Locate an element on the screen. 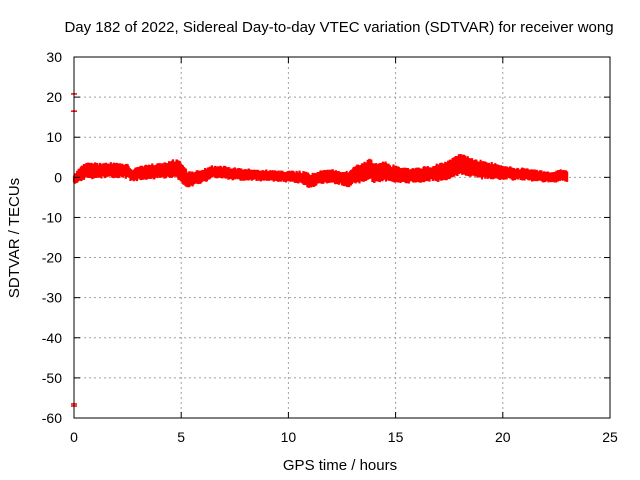 This screenshot has height=480, width=640. series-layer is located at coordinates (320, 170).